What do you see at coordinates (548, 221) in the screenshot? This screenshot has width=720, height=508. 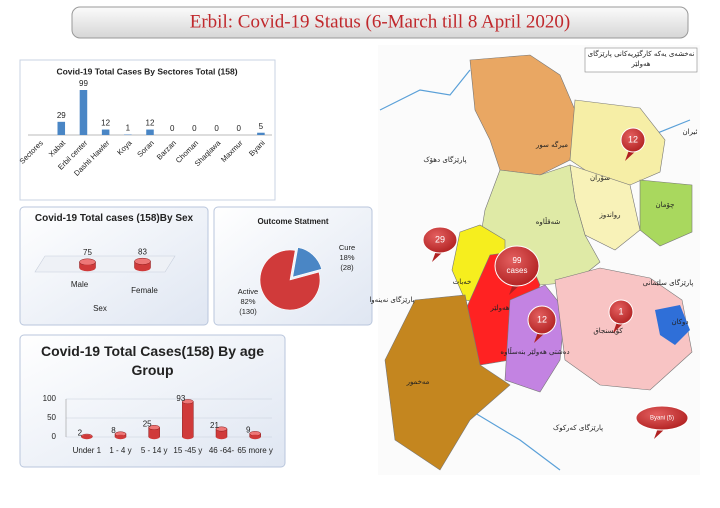 I see `map-label: شەقڵاوە` at bounding box center [548, 221].